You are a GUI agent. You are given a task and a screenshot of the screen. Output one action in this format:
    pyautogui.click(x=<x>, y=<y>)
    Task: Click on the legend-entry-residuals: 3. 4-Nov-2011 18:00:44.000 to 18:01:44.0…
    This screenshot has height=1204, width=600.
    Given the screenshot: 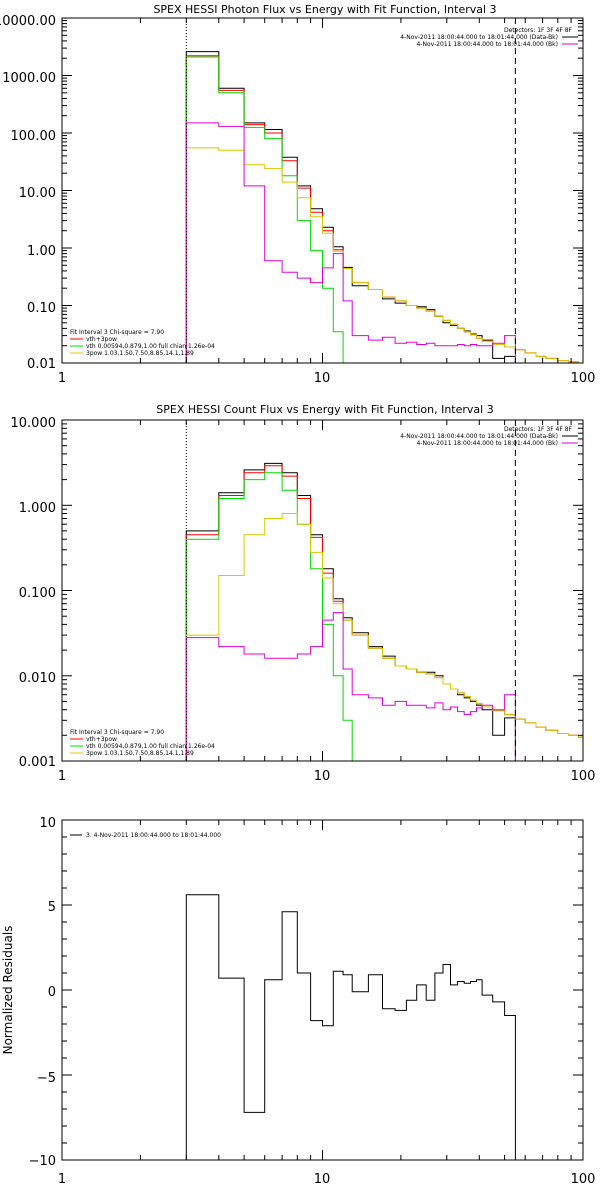 What is the action you would take?
    pyautogui.click(x=153, y=835)
    